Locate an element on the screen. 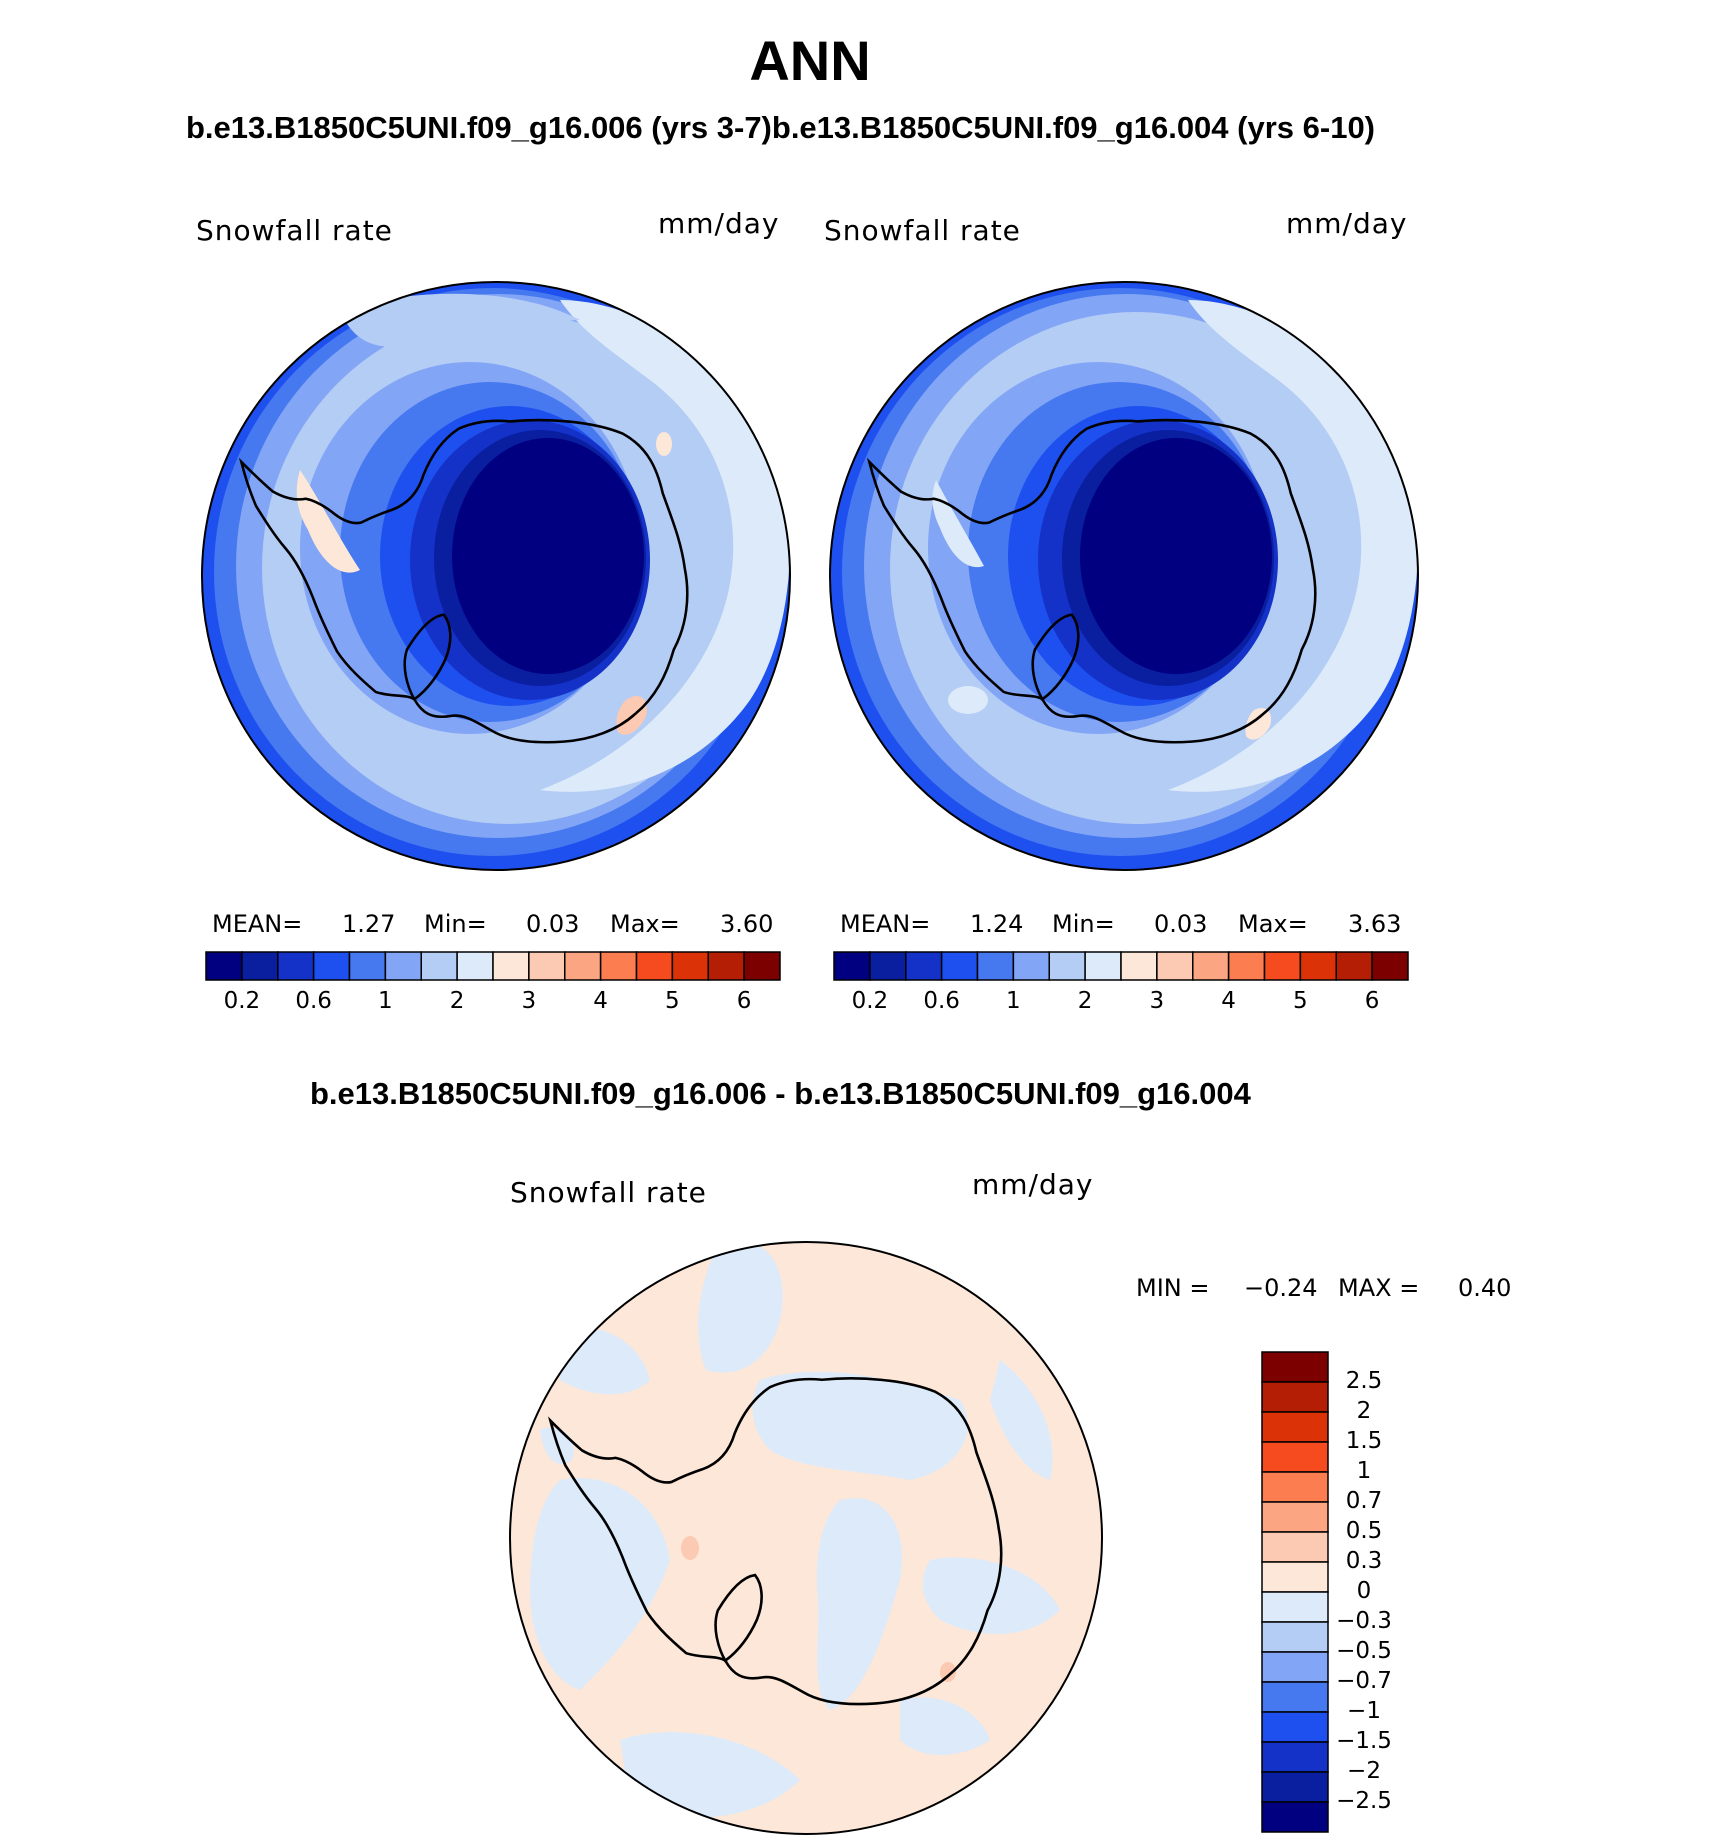 This screenshot has width=1710, height=1840. panel1-colorbar-tick-label: 2 is located at coordinates (457, 1001).